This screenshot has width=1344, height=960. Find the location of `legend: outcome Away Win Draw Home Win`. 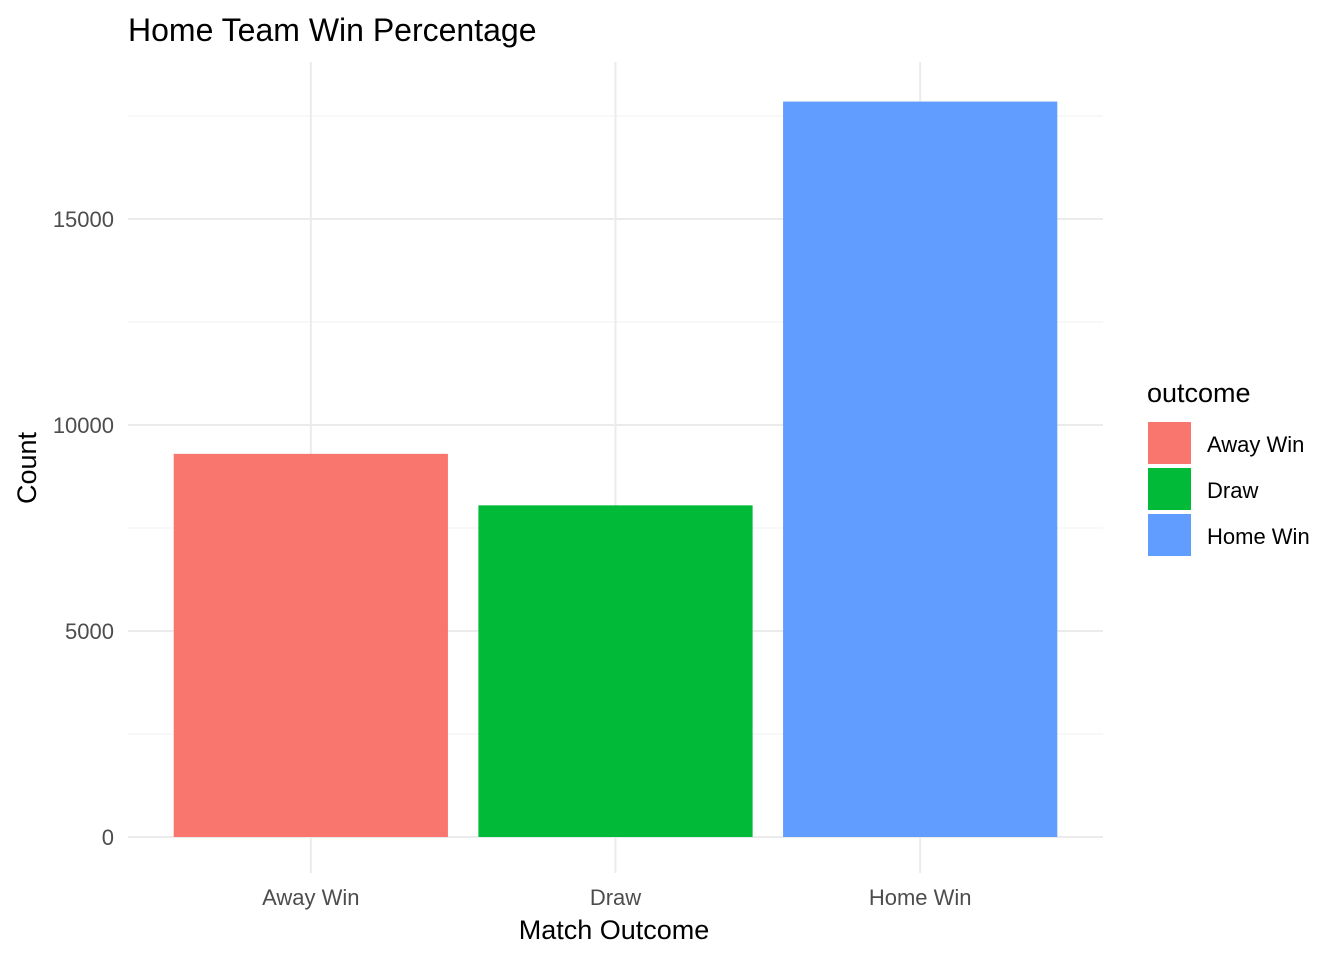

legend: outcome Away Win Draw Home Win is located at coordinates (1228, 467).